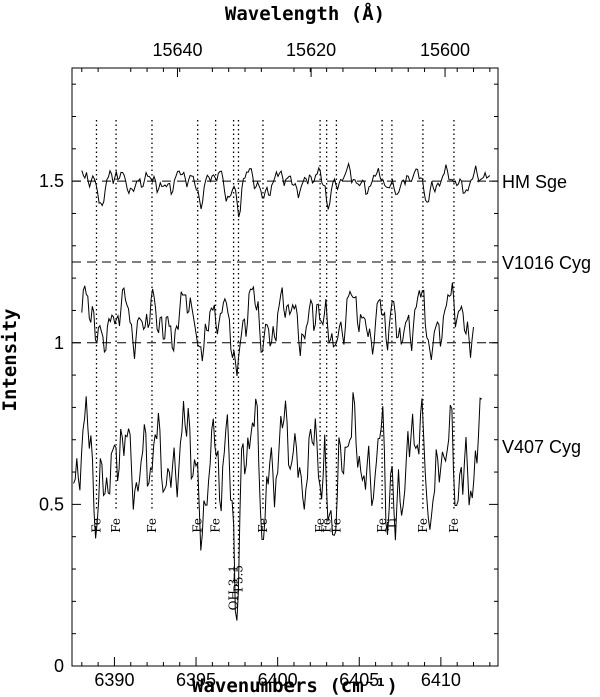  I want to click on y-tick-label: 0, so click(59, 666).